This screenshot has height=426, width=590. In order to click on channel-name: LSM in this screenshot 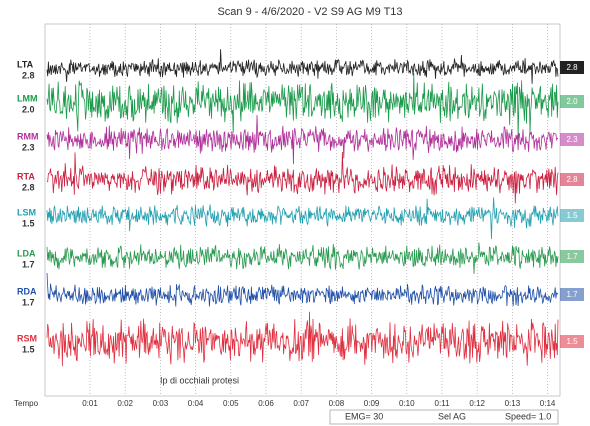, I will do `click(26, 212)`.